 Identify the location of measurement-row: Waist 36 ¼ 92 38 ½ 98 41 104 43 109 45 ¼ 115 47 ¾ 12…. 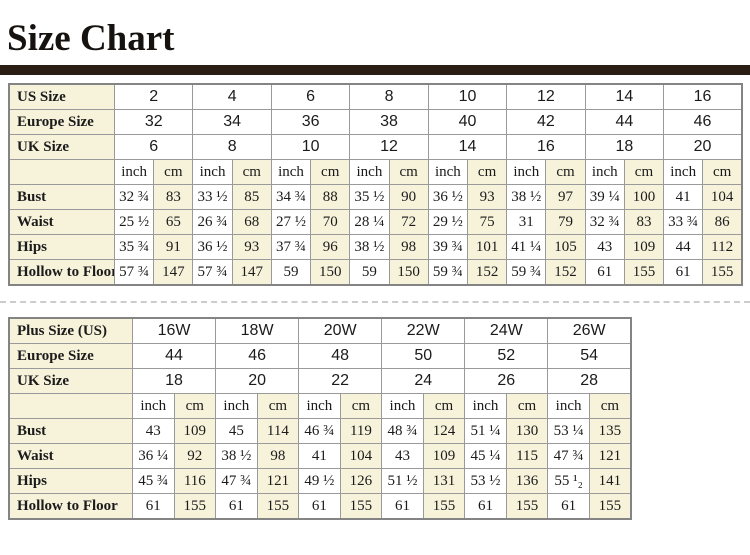
(320, 456).